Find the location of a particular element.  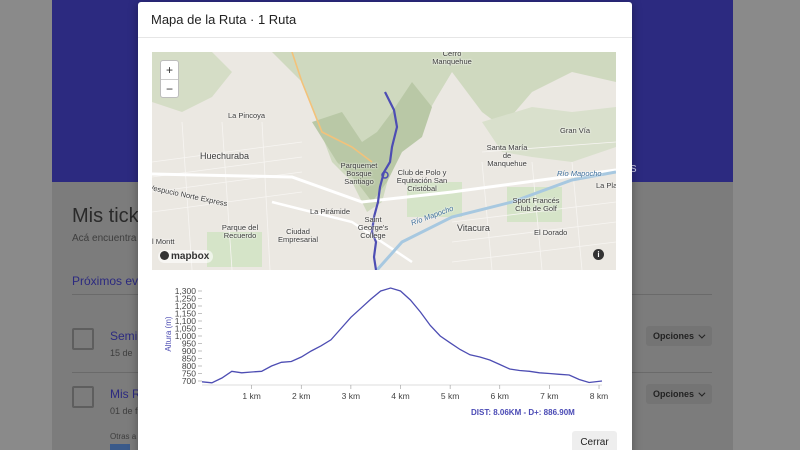

zoom-in-button: + is located at coordinates (169, 70).